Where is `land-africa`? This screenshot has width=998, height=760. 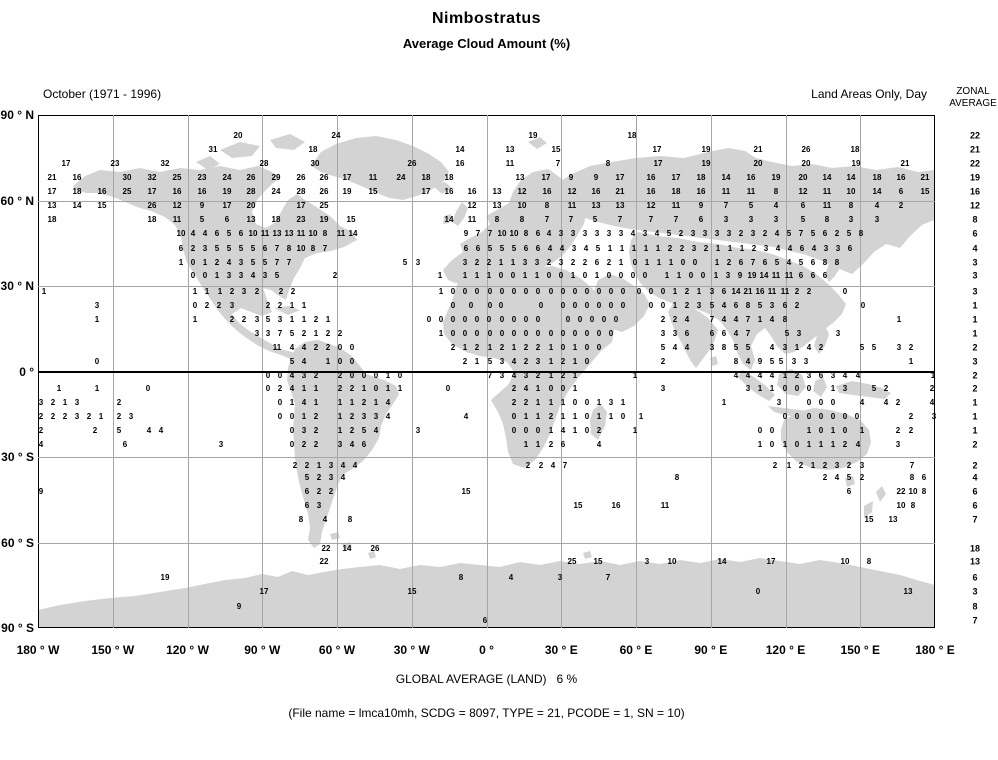
land-africa is located at coordinates (528, 365).